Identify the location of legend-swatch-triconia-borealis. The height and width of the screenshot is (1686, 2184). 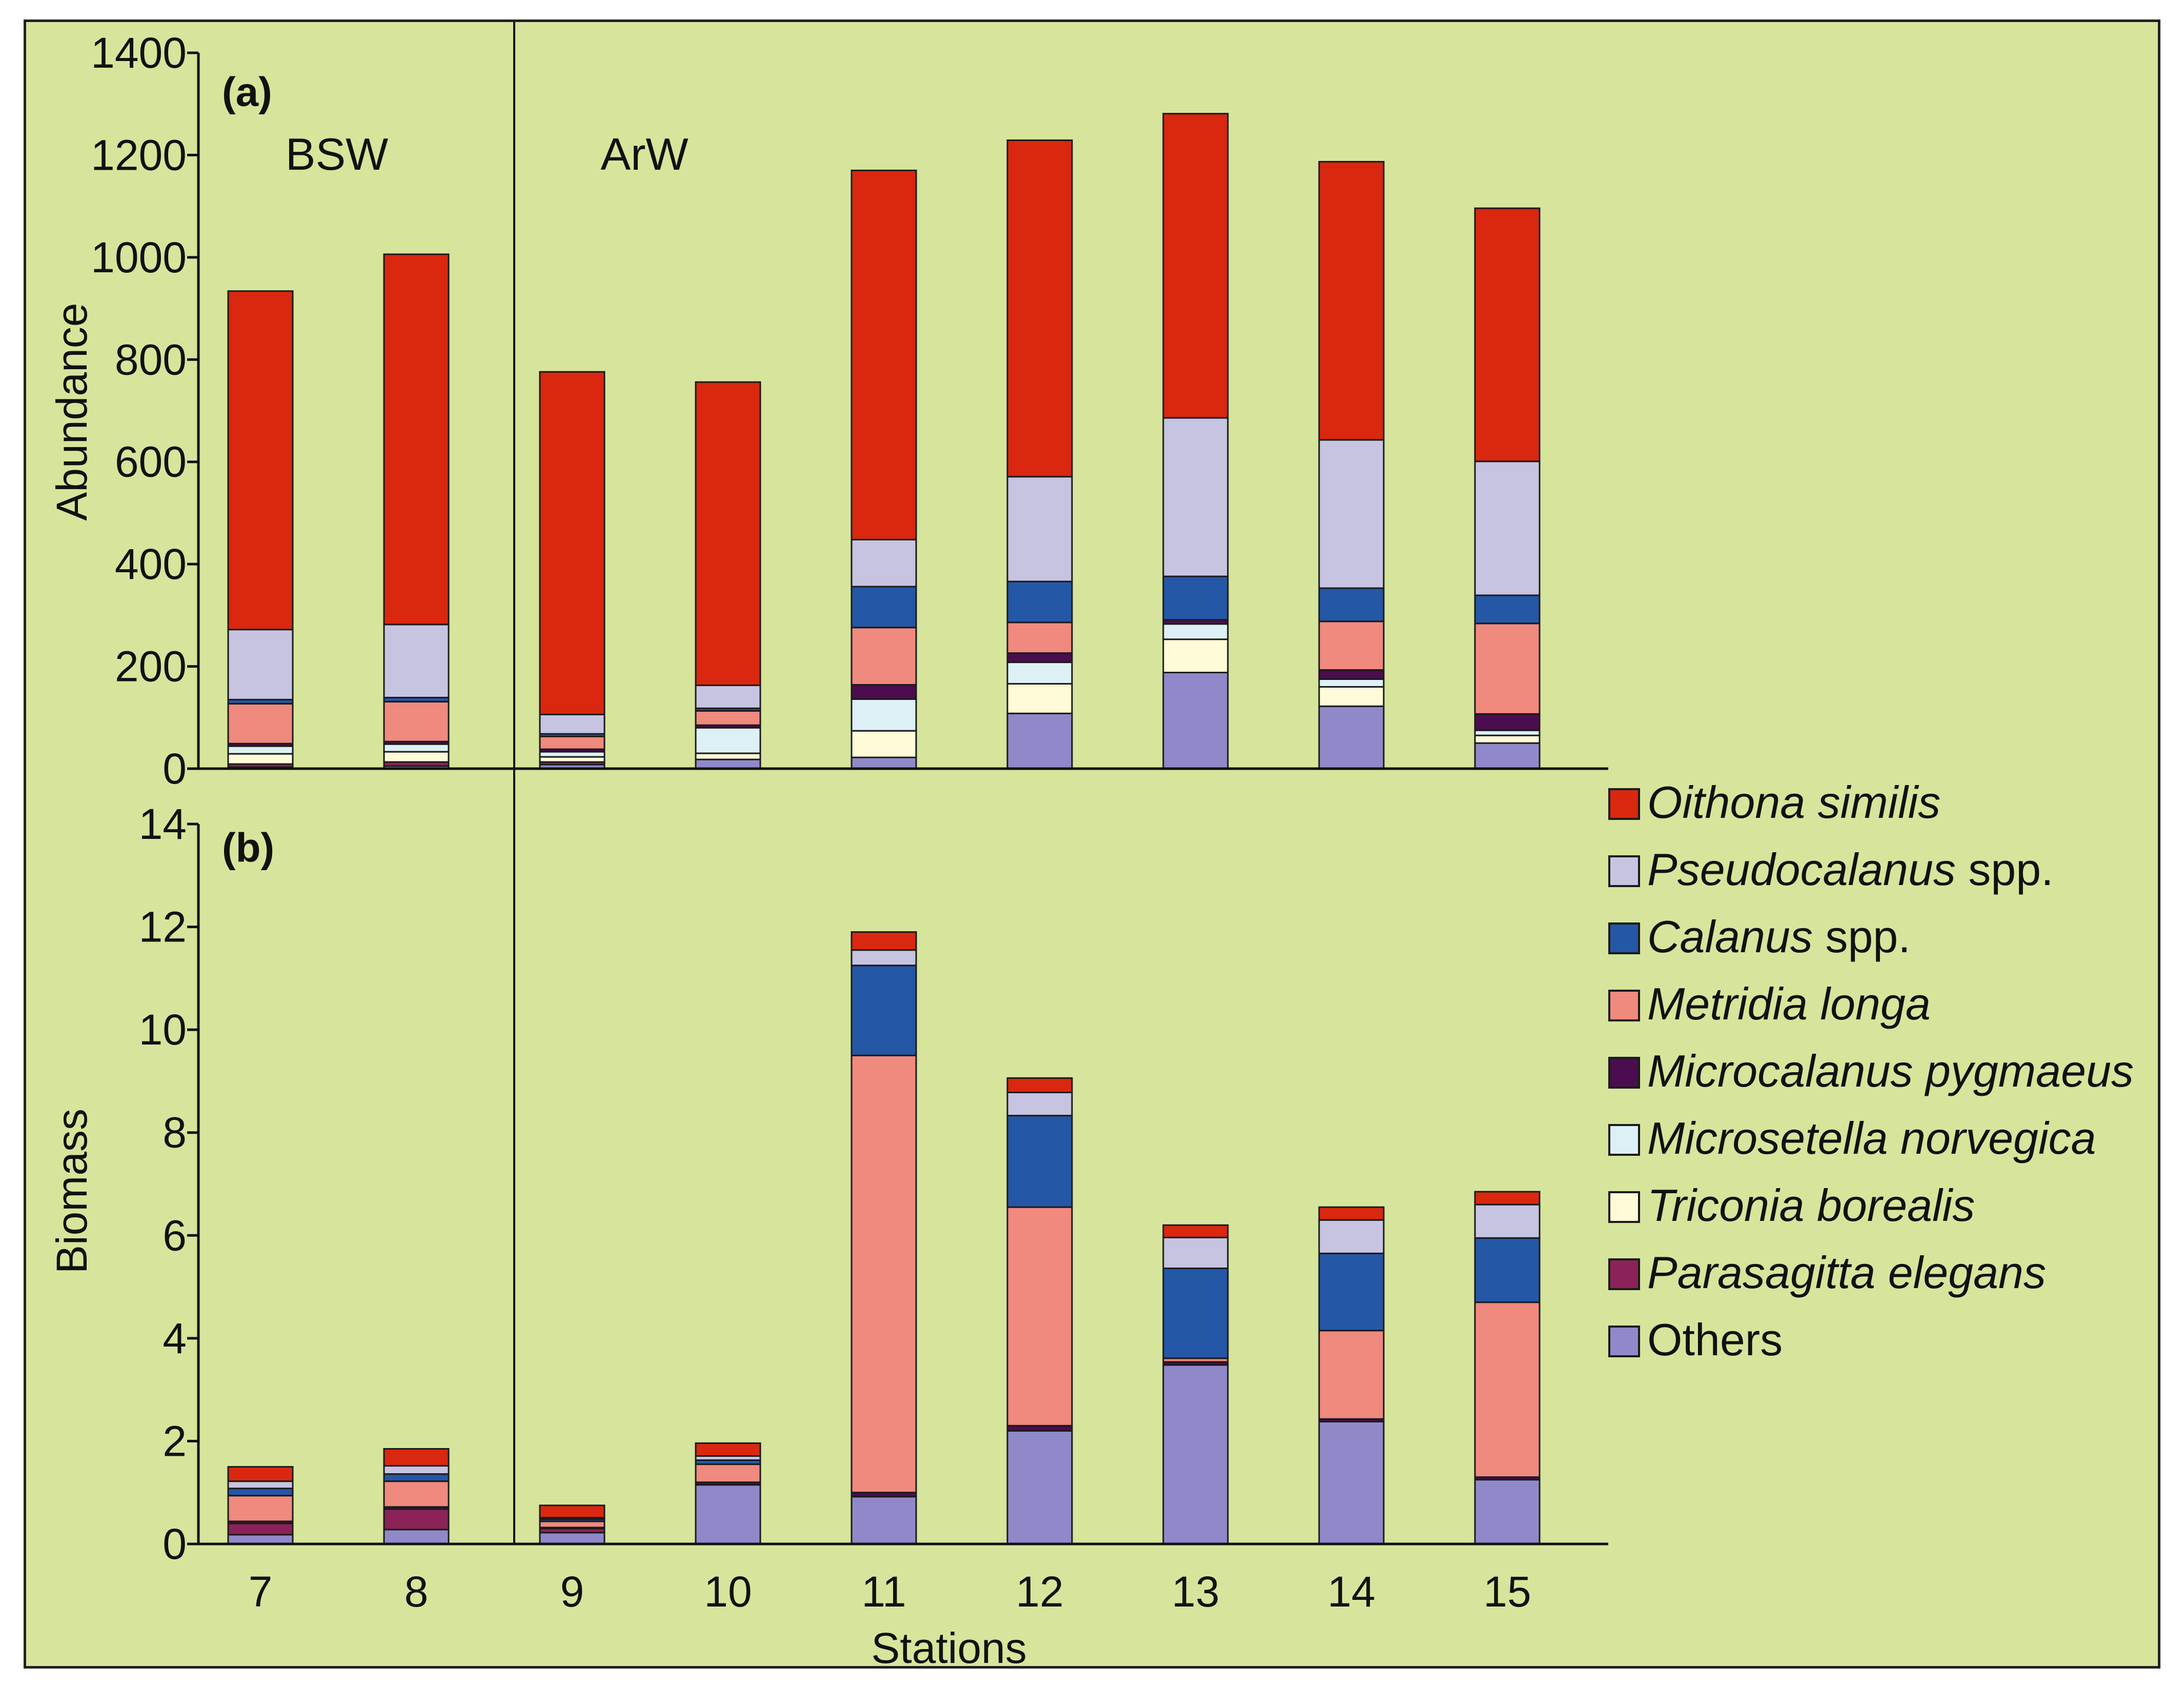
(1624, 1207).